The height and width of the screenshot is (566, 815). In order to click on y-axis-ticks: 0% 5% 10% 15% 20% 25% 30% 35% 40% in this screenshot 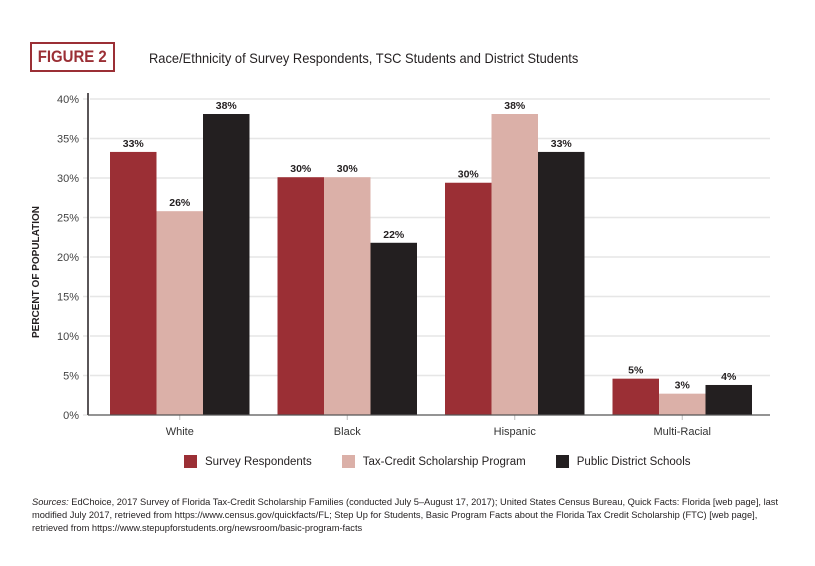, I will do `click(72, 258)`.